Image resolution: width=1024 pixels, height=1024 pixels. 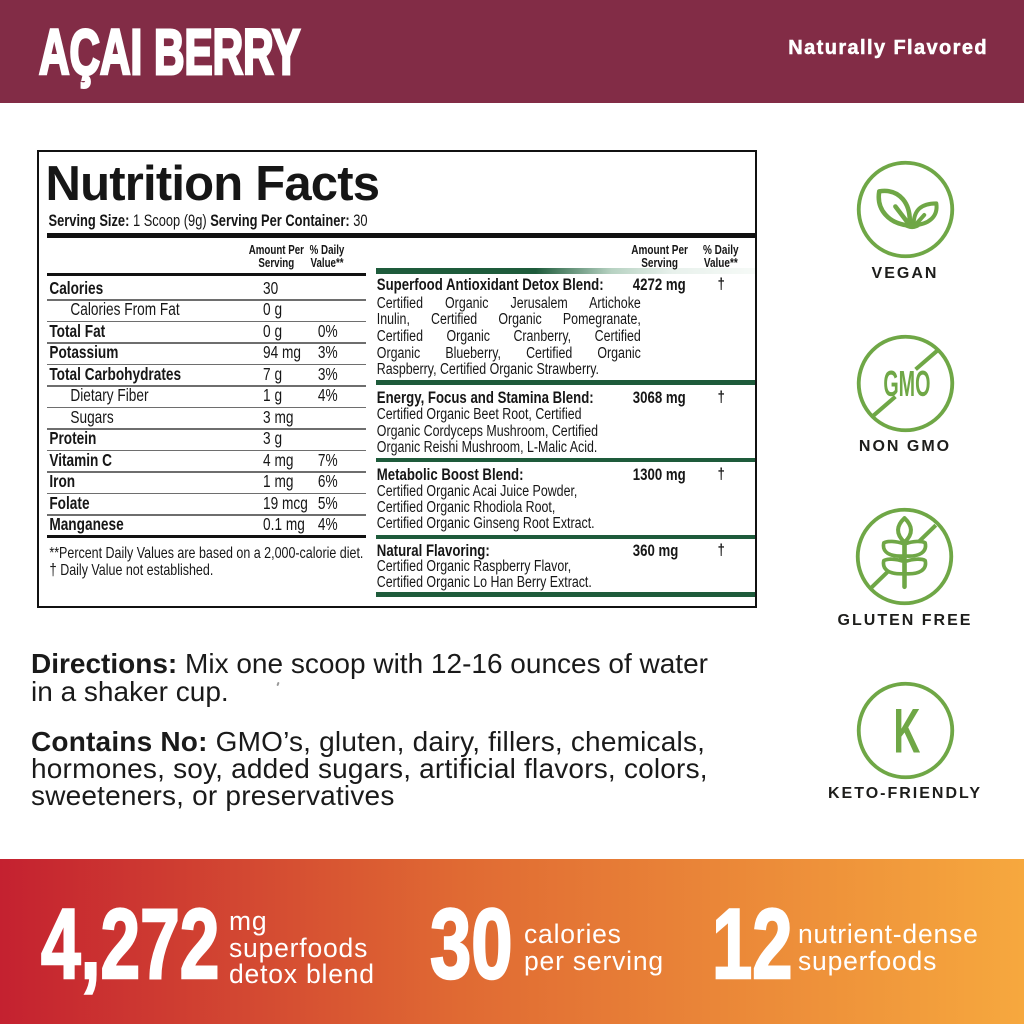 I want to click on svg-text: GMO, so click(x=906, y=385).